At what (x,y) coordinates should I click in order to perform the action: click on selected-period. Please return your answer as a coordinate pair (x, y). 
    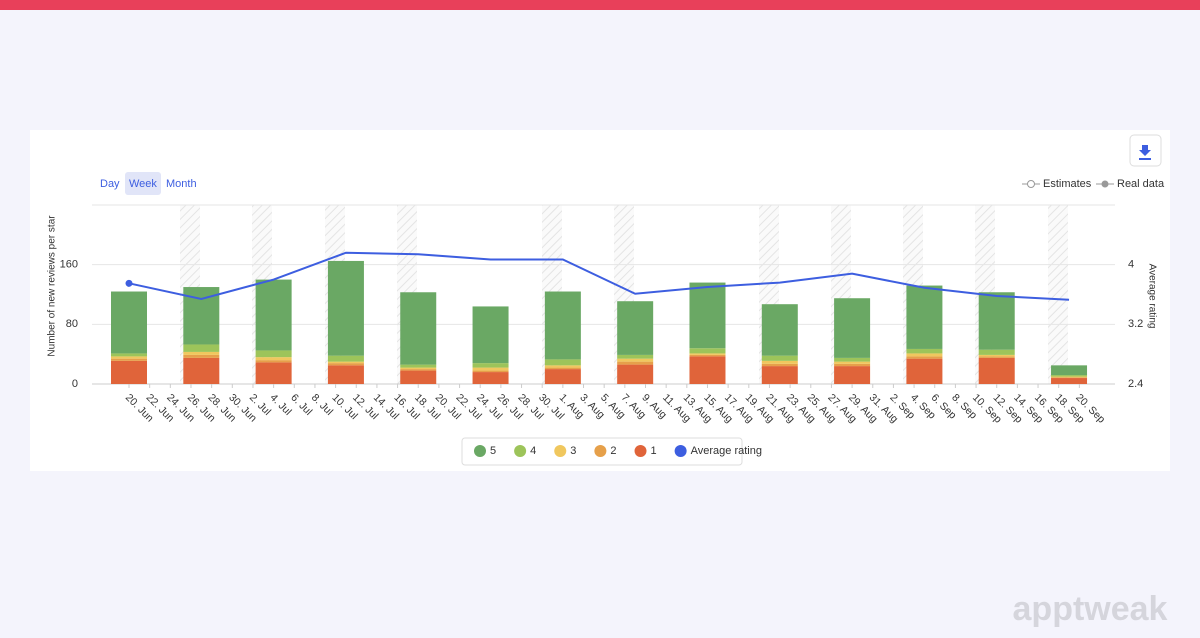
    Looking at the image, I should click on (143, 183).